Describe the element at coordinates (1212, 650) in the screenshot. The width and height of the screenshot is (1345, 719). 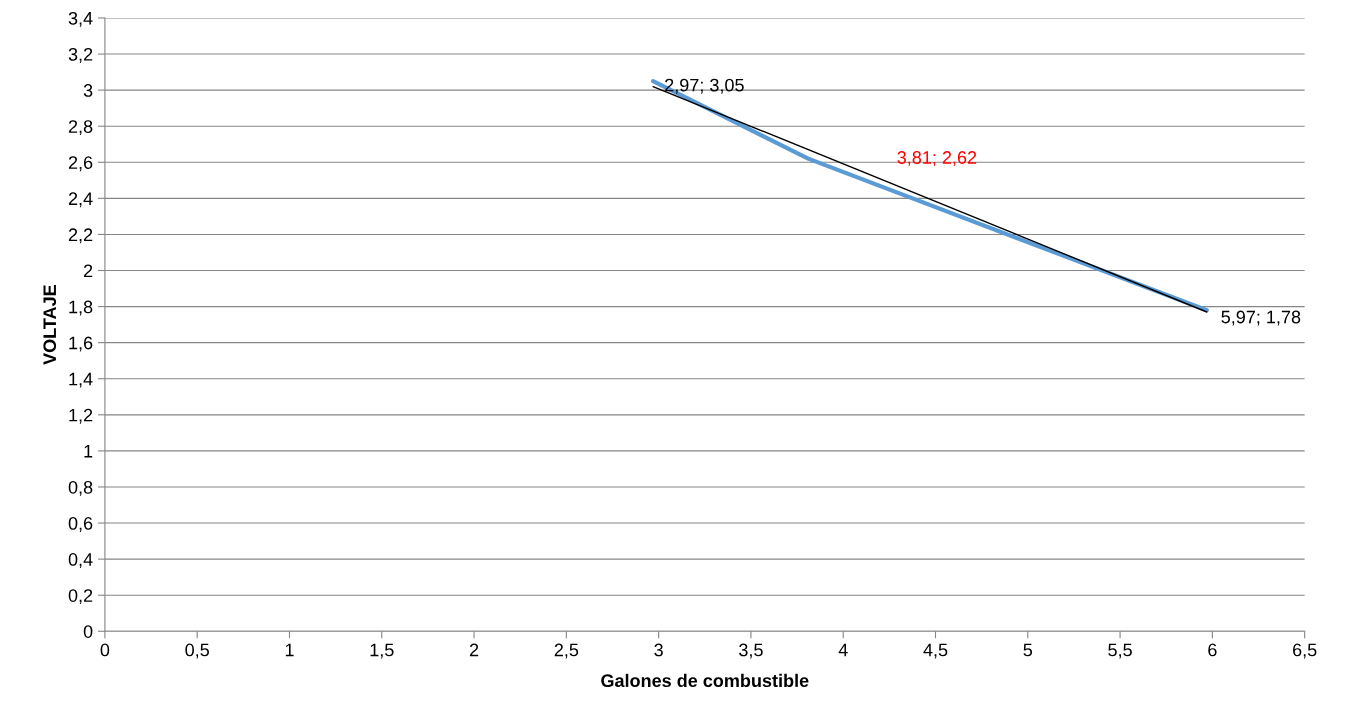
I see `x-tick-label: 6` at that location.